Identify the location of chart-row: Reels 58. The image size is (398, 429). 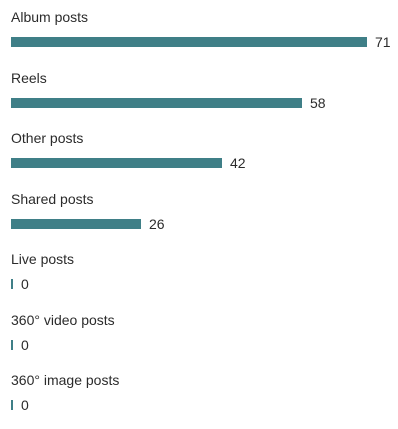
(199, 98).